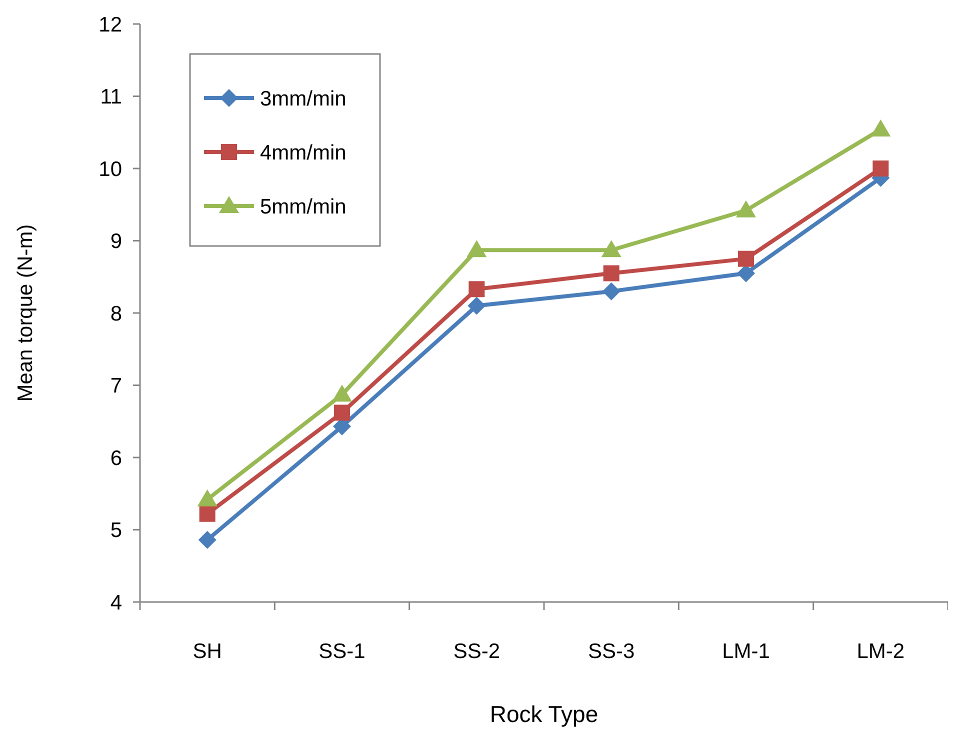  Describe the element at coordinates (611, 651) in the screenshot. I see `x-tick-label: SS-3` at that location.